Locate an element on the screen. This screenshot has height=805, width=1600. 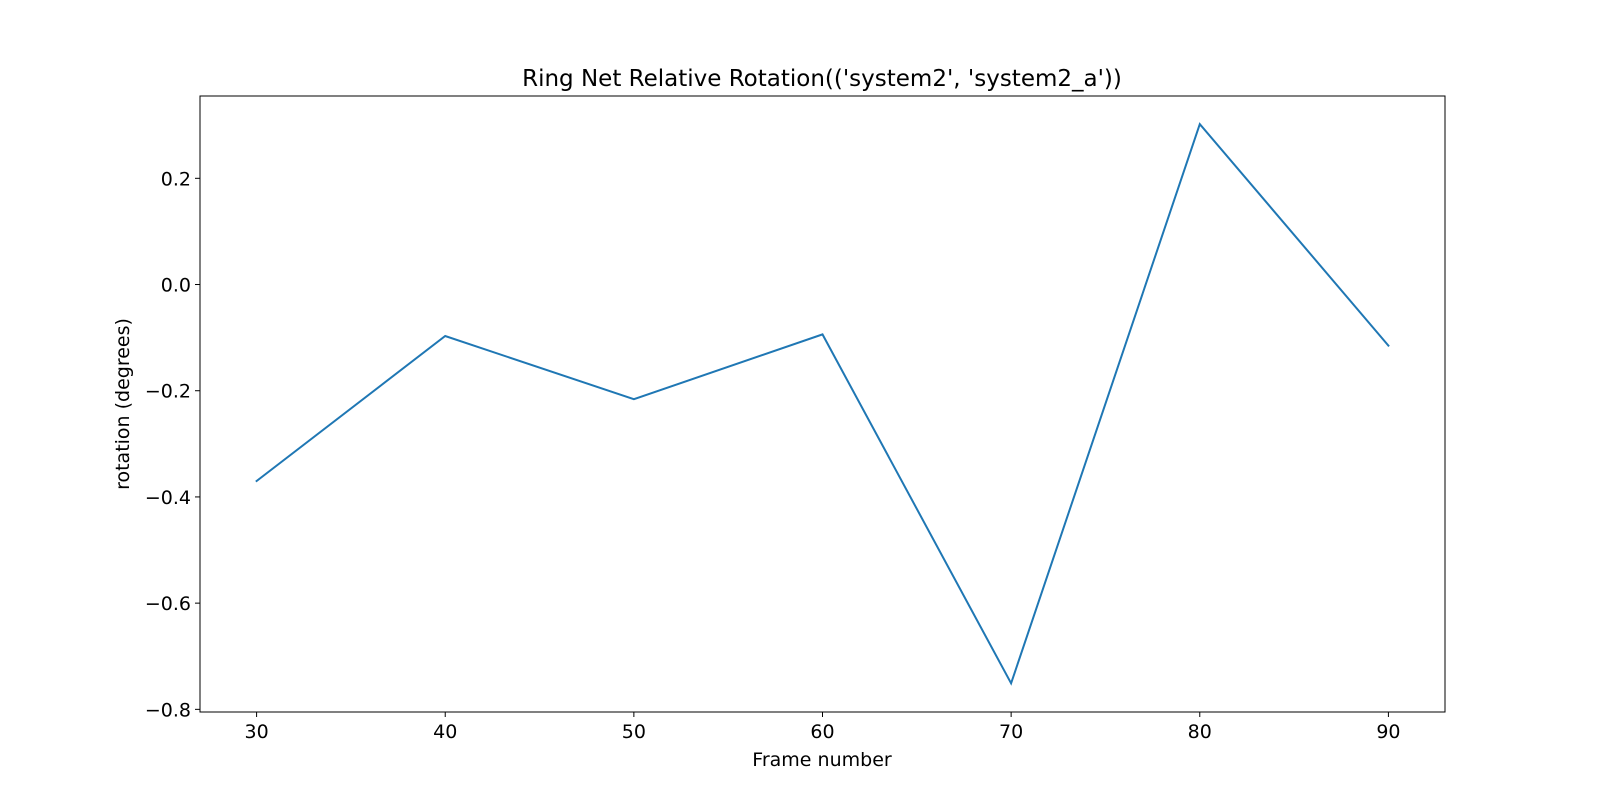
y-tick-label: −0.2 is located at coordinates (168, 392).